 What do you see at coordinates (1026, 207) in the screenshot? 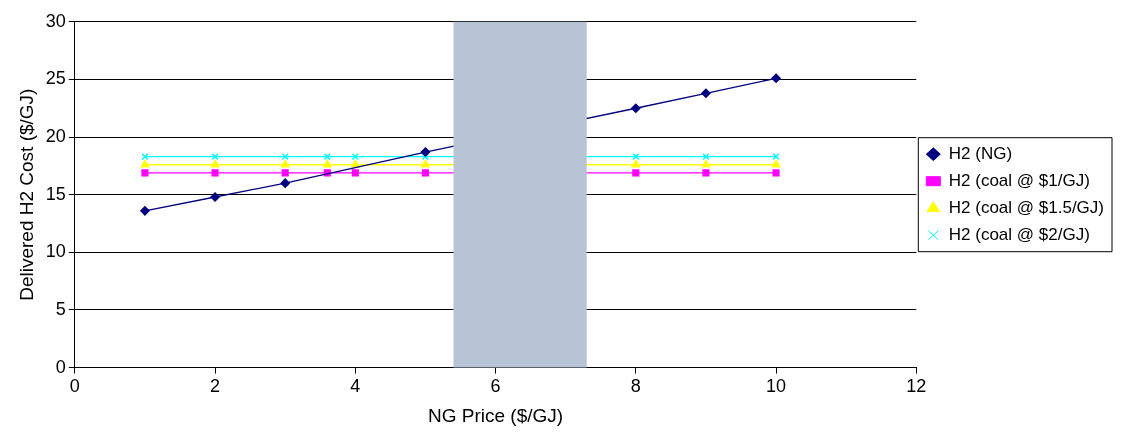
I see `legend-label: H2 (coal @ $1.5/GJ)` at bounding box center [1026, 207].